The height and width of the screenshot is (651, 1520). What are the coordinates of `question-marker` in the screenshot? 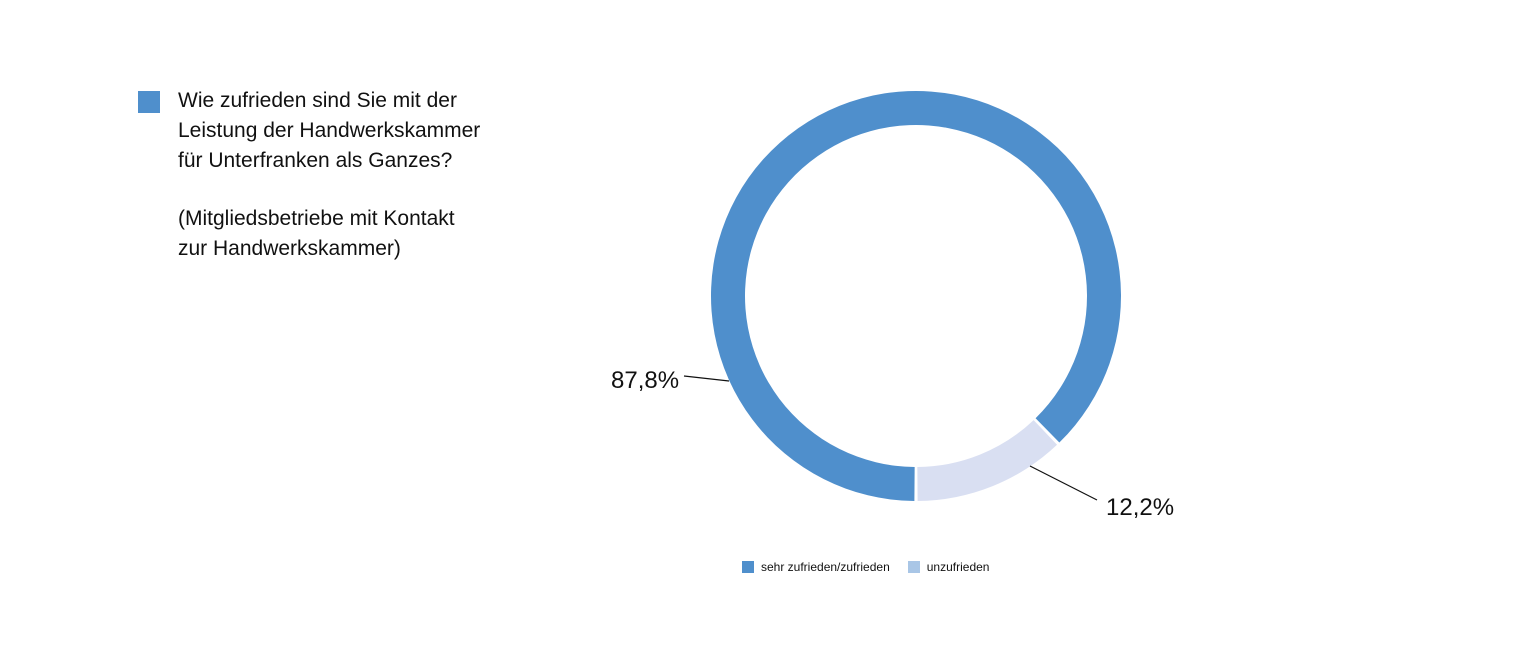 It's located at (149, 102).